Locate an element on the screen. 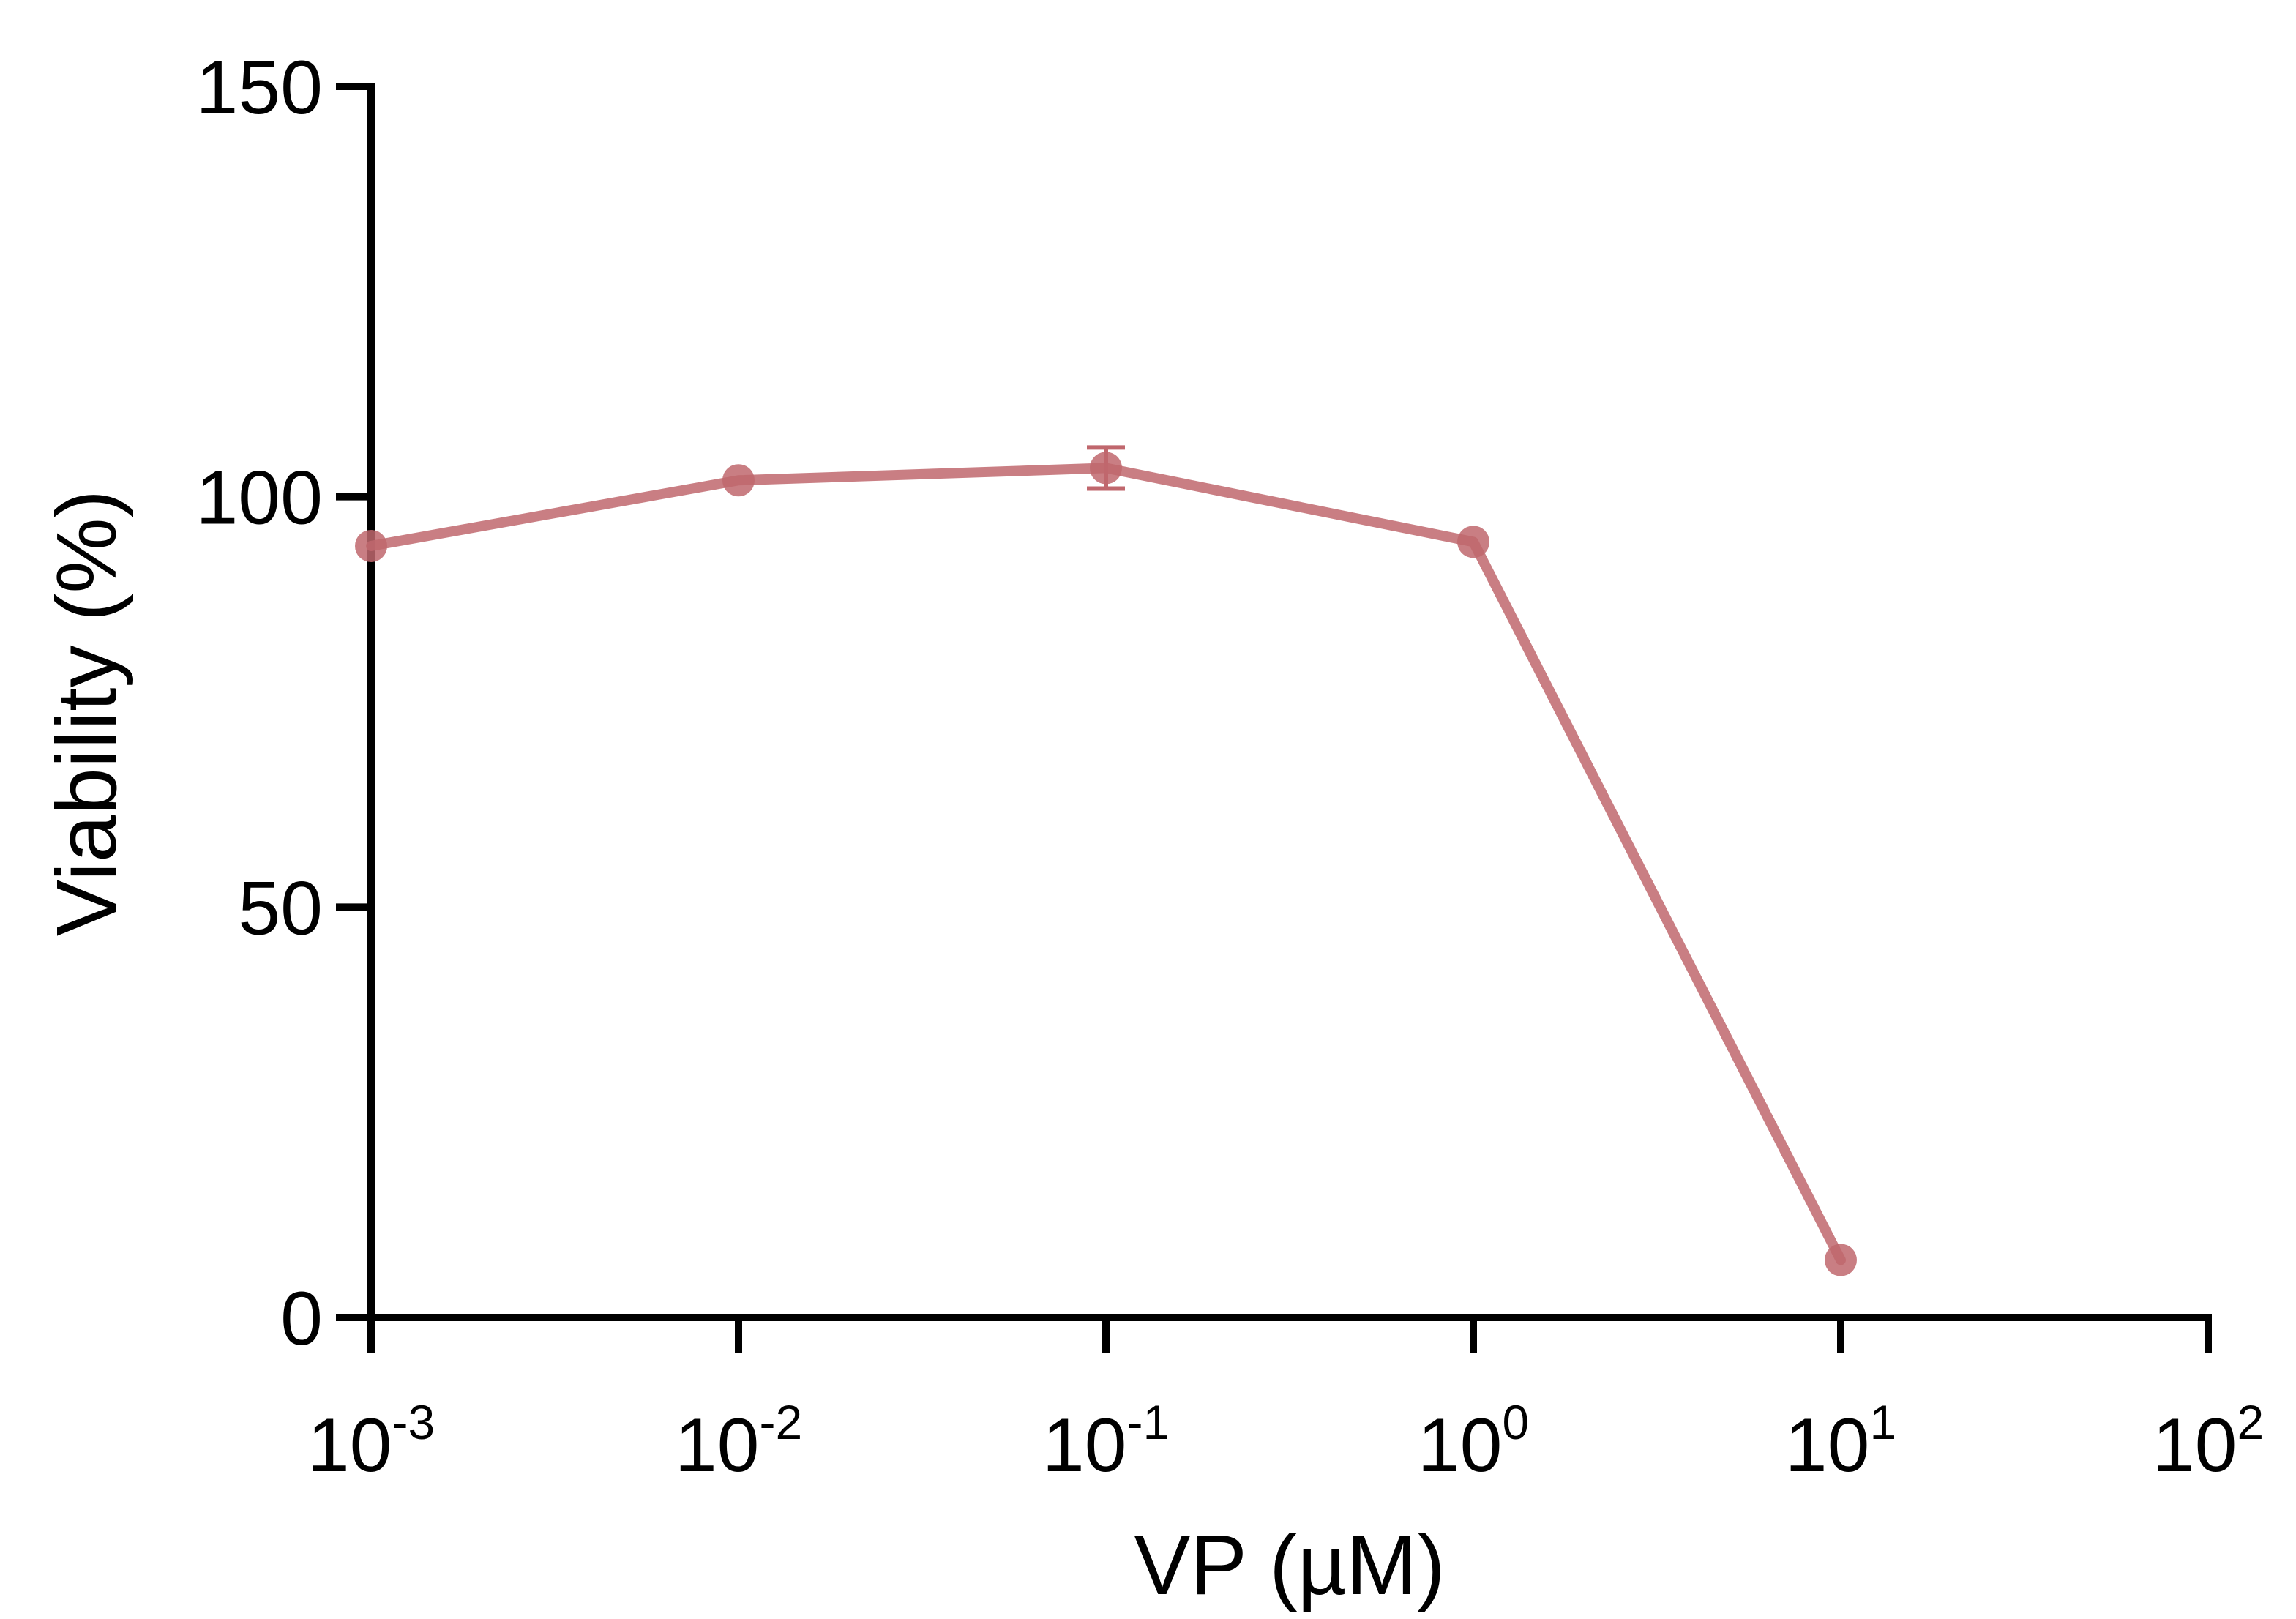  y-axis-title: Viability (%) is located at coordinates (86, 713).